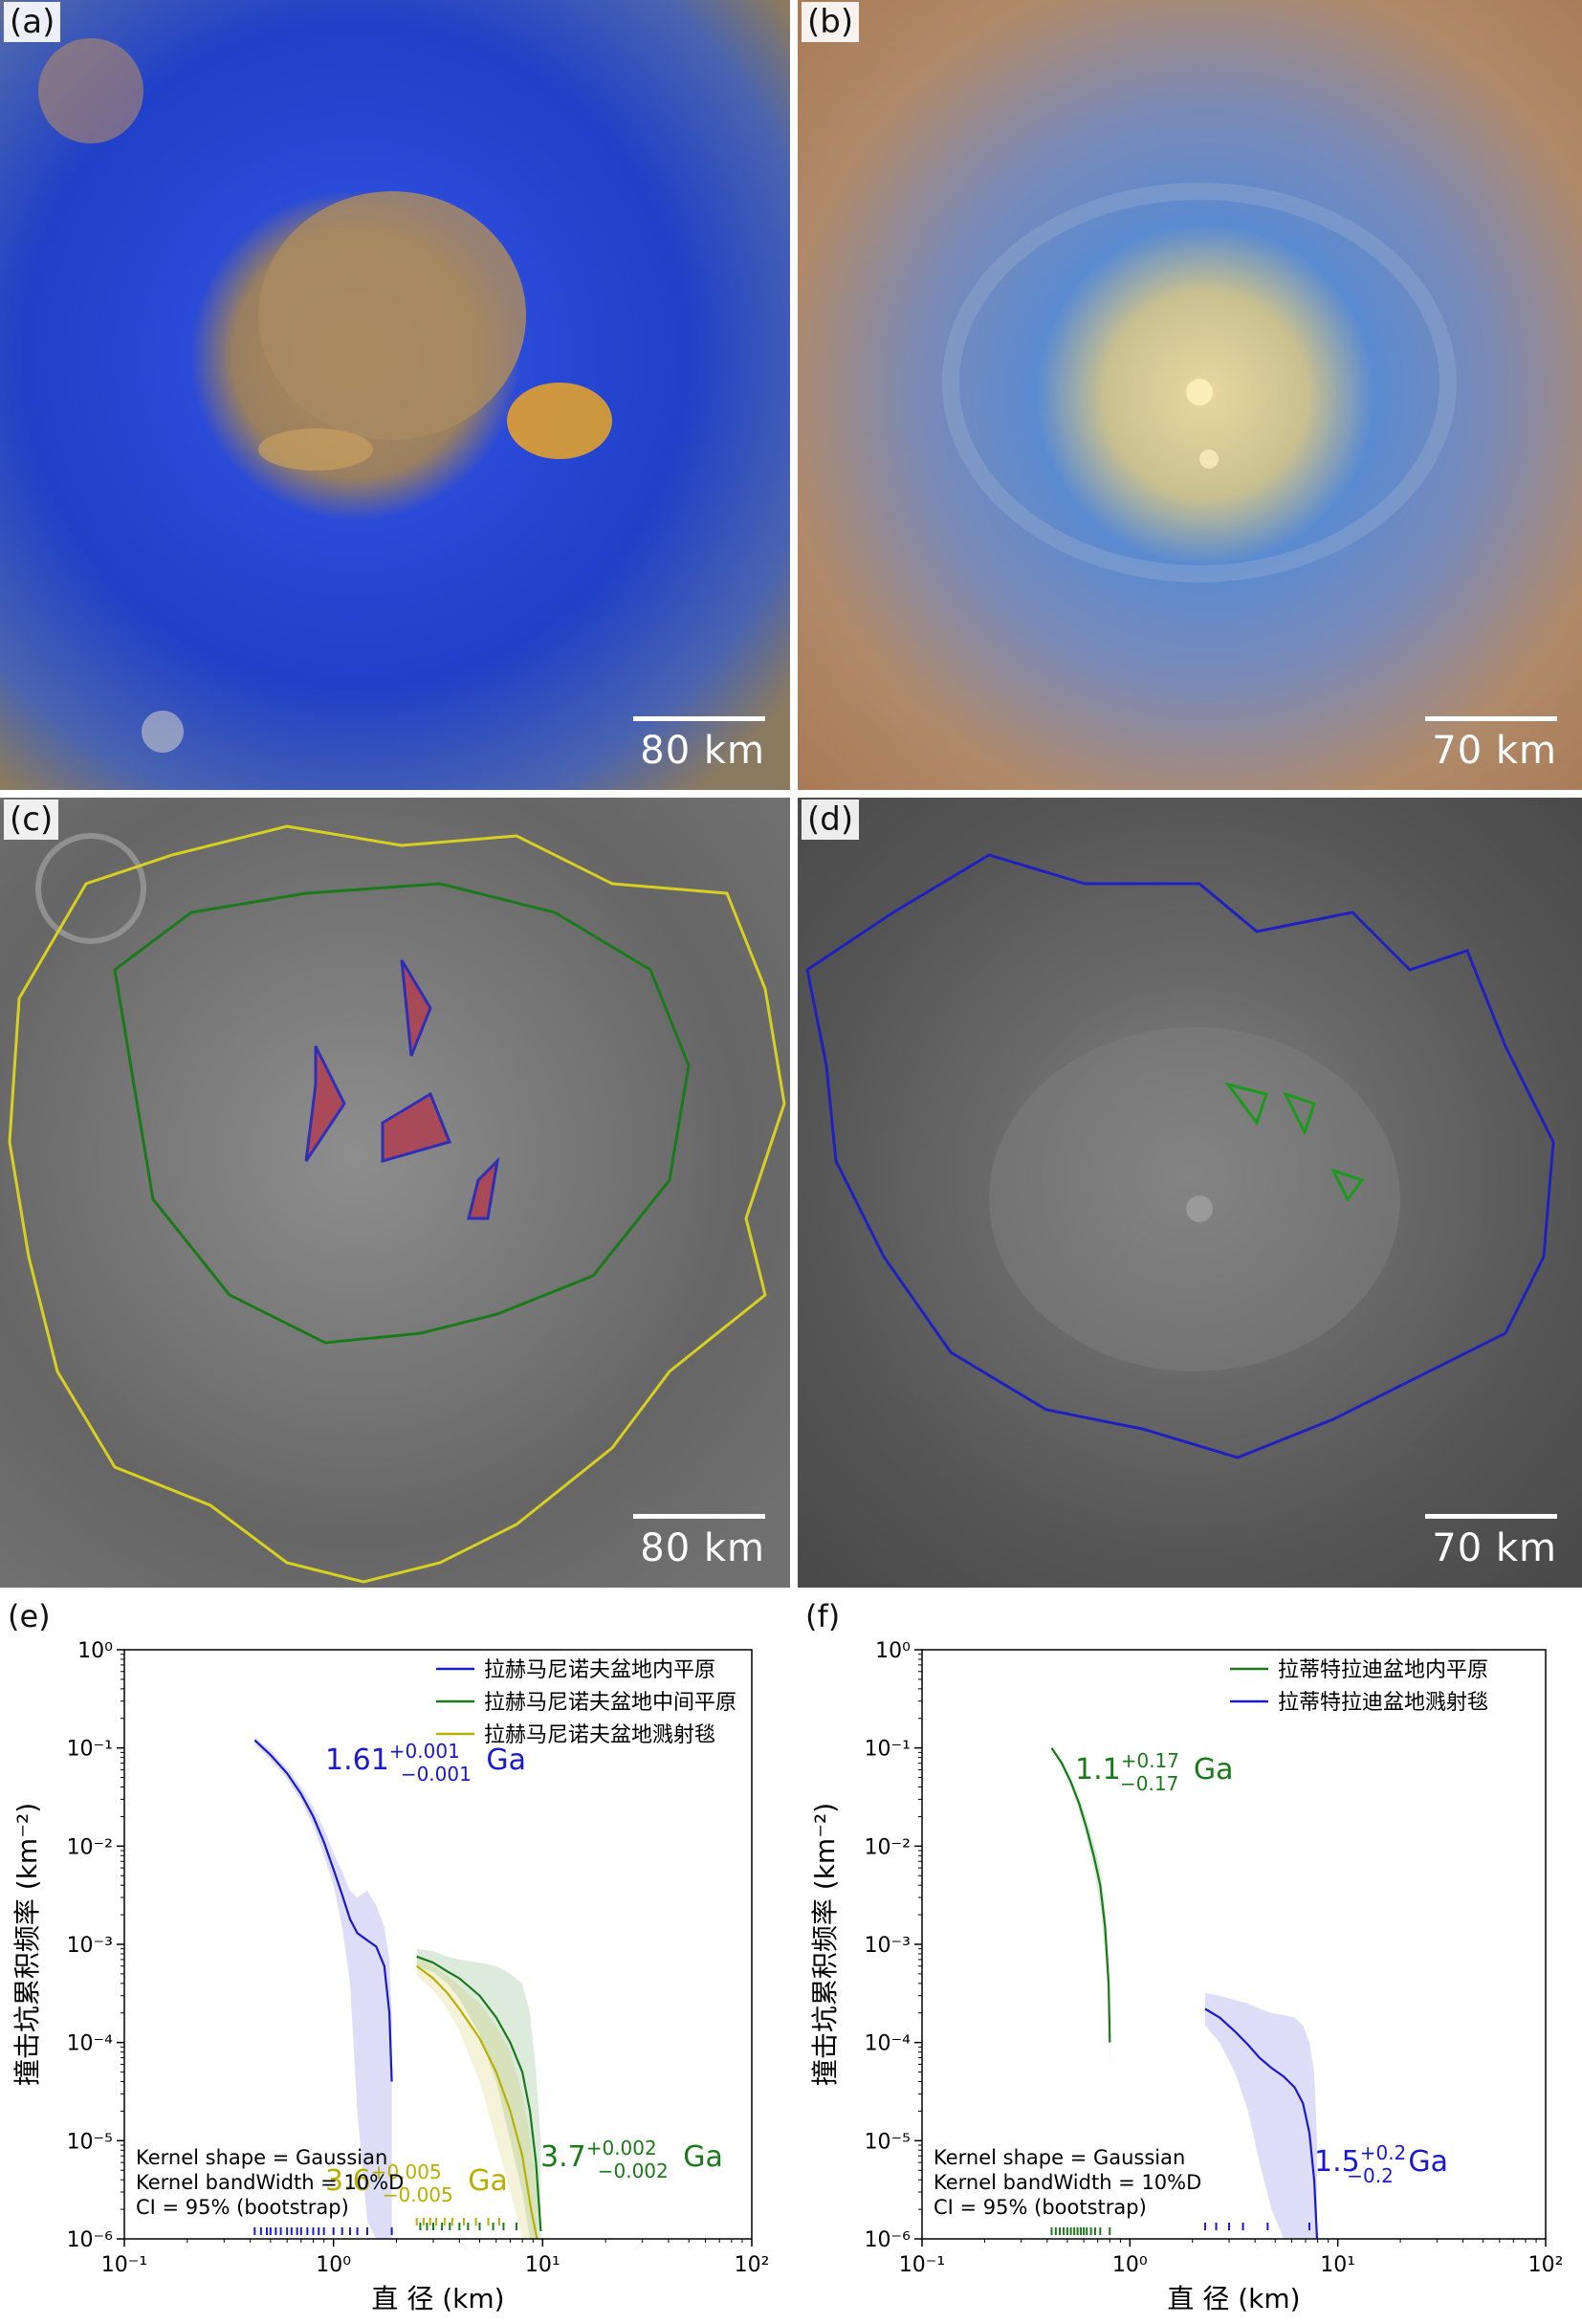 This screenshot has width=1582, height=2324. What do you see at coordinates (822, 1616) in the screenshot?
I see `chart-panel-label: (f)` at bounding box center [822, 1616].